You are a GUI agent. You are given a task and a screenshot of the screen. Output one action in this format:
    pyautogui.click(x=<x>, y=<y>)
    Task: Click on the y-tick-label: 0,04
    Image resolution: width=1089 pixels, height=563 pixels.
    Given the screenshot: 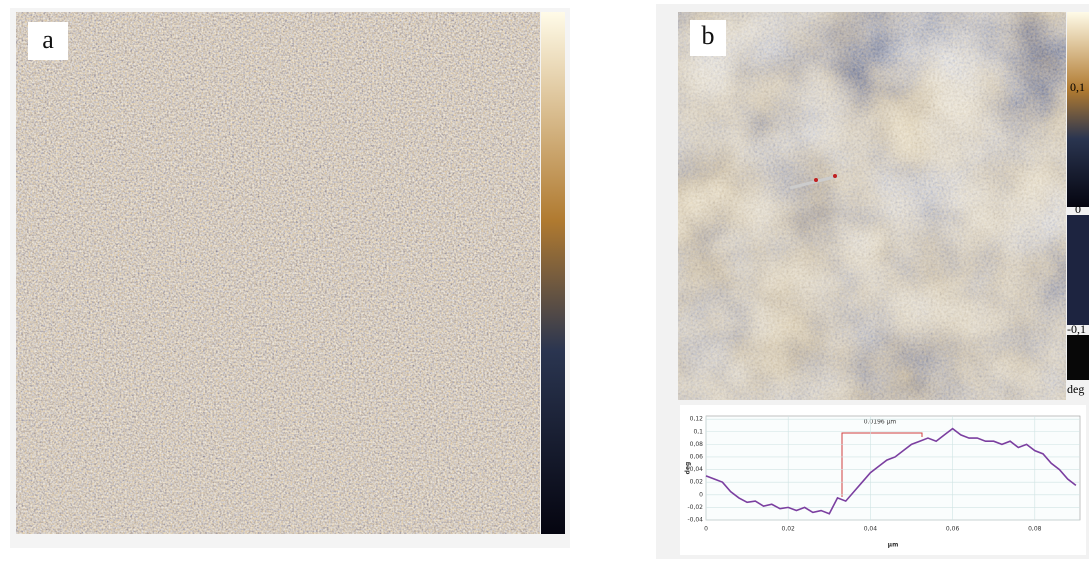 What is the action you would take?
    pyautogui.click(x=697, y=469)
    